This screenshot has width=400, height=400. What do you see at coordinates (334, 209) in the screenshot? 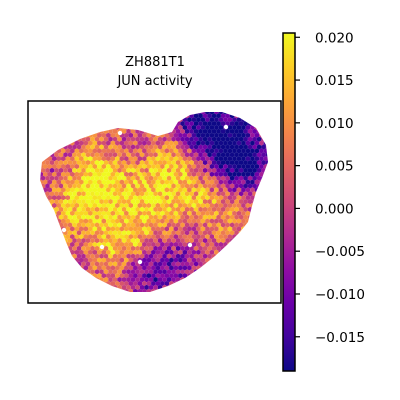
I see `colorbar-tick-label: 0.000` at bounding box center [334, 209].